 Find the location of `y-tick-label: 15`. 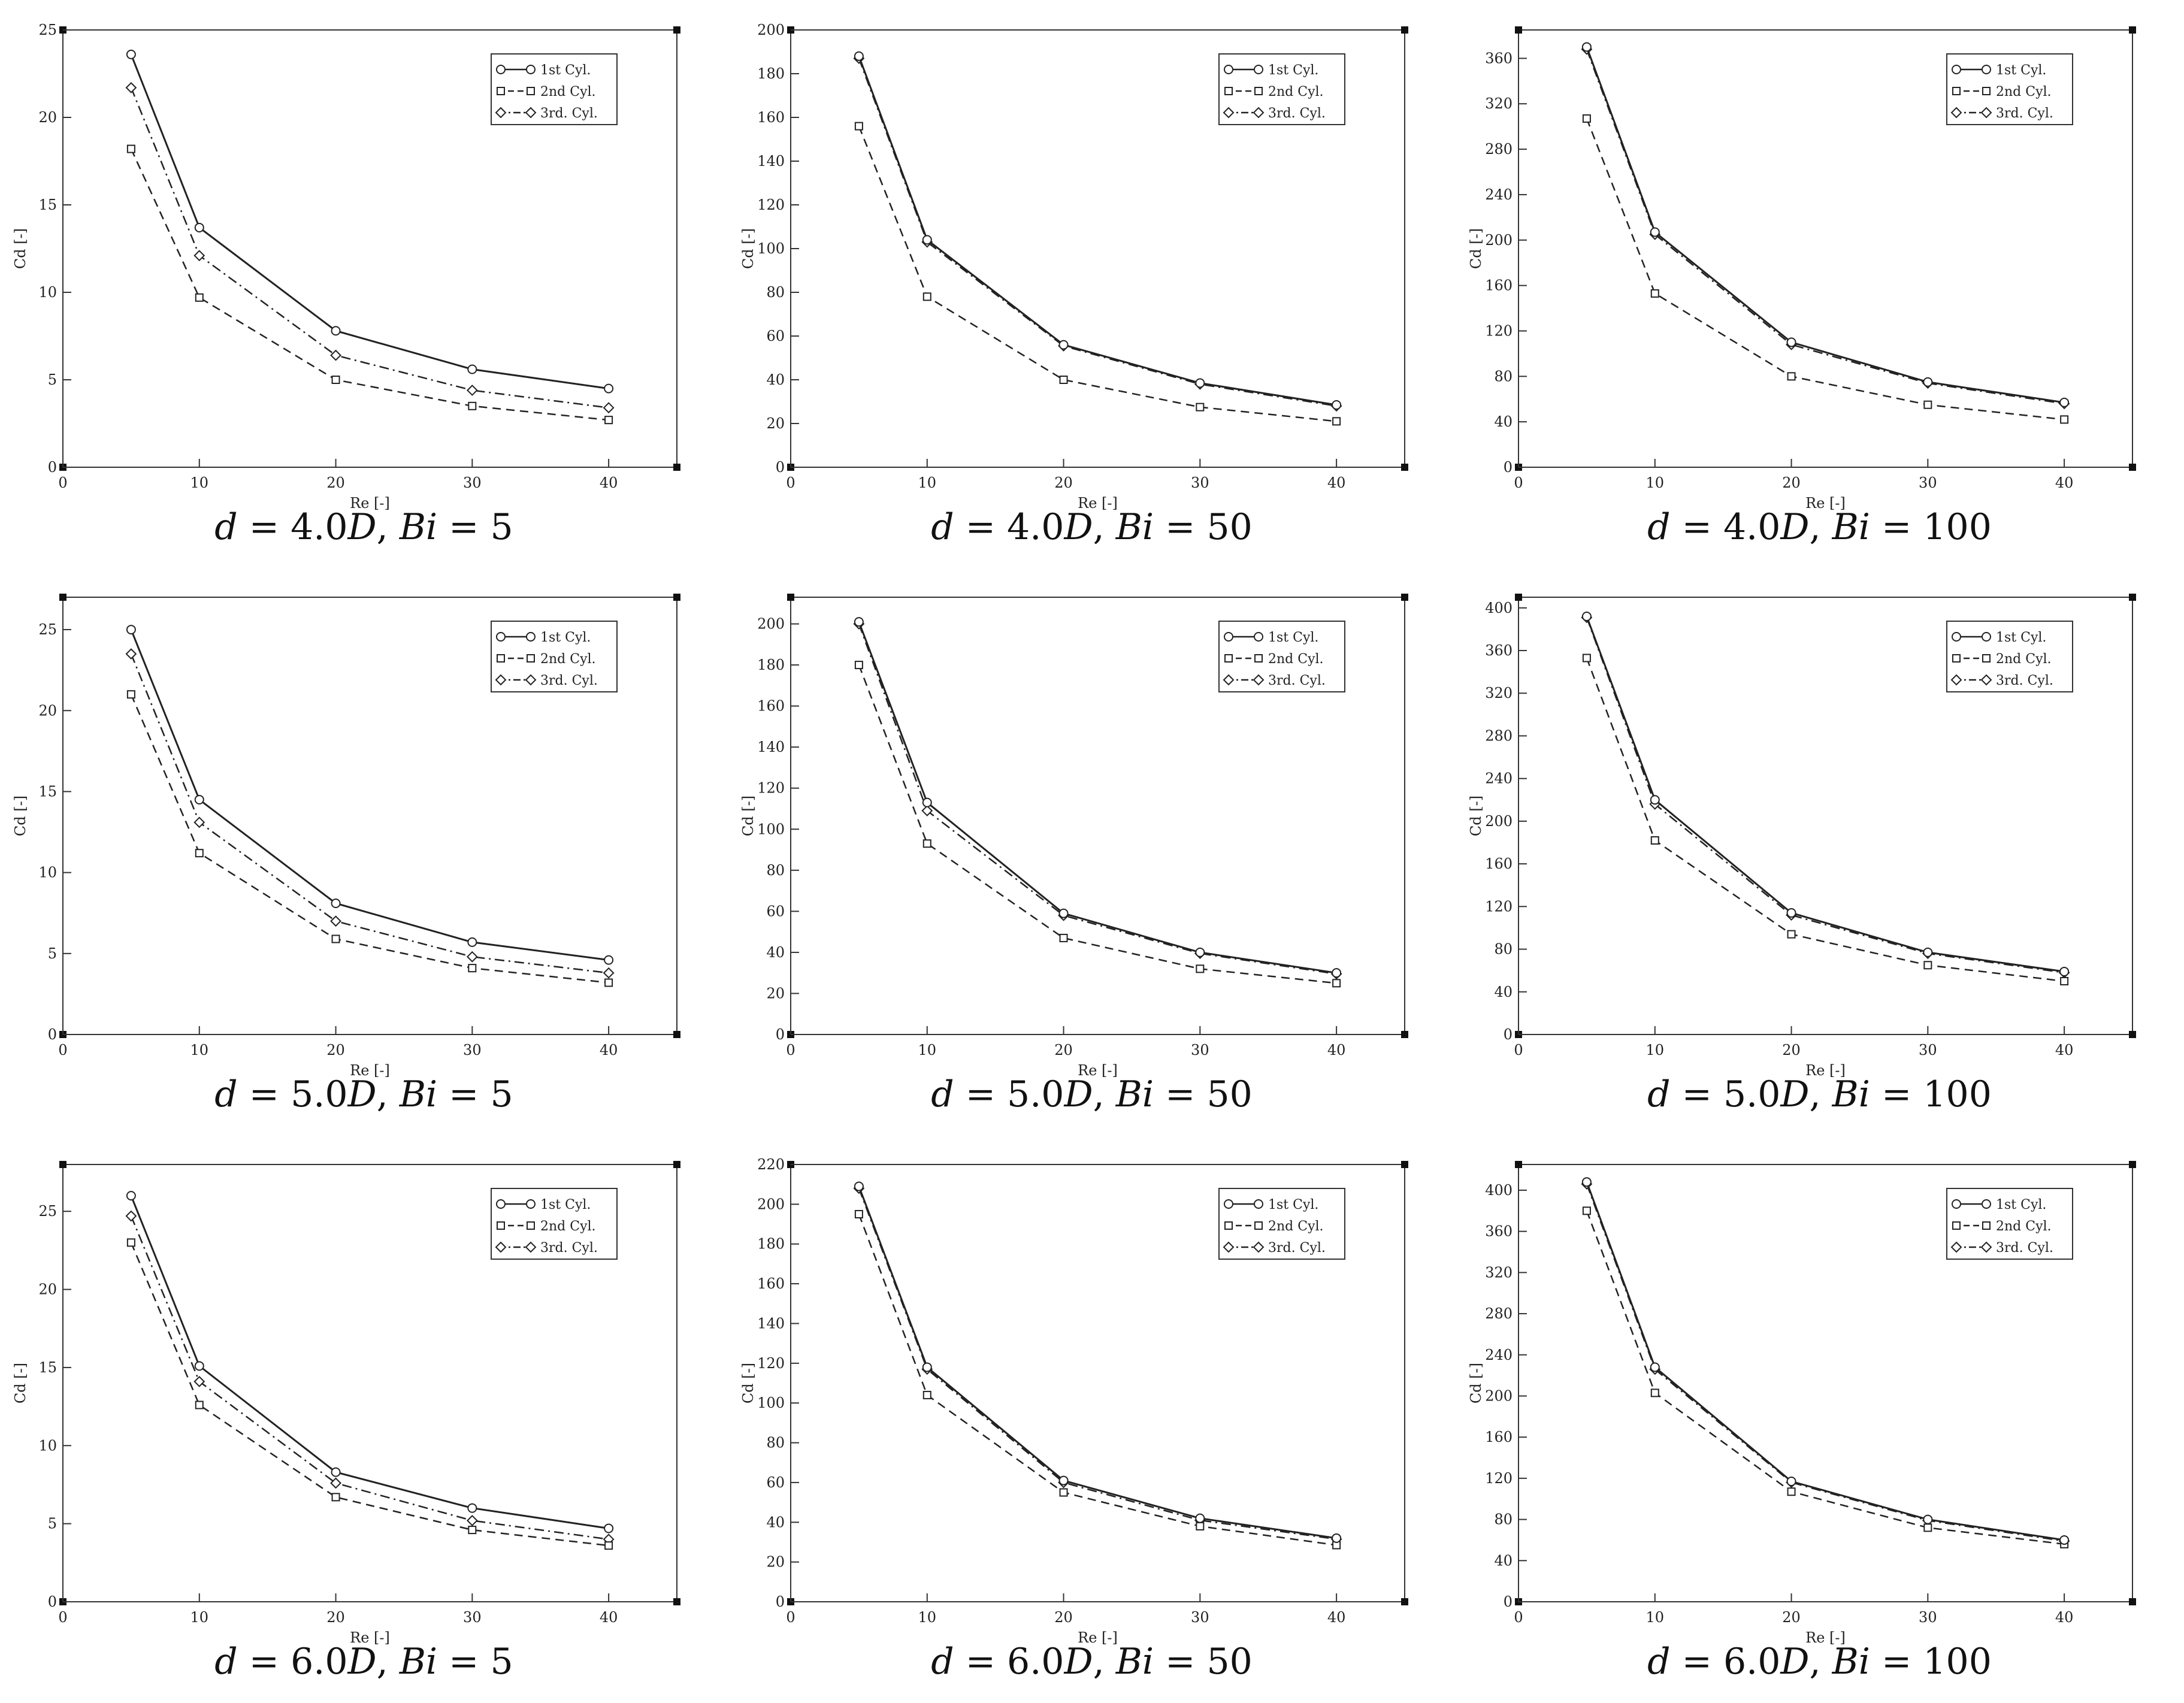

y-tick-label: 15 is located at coordinates (48, 791).